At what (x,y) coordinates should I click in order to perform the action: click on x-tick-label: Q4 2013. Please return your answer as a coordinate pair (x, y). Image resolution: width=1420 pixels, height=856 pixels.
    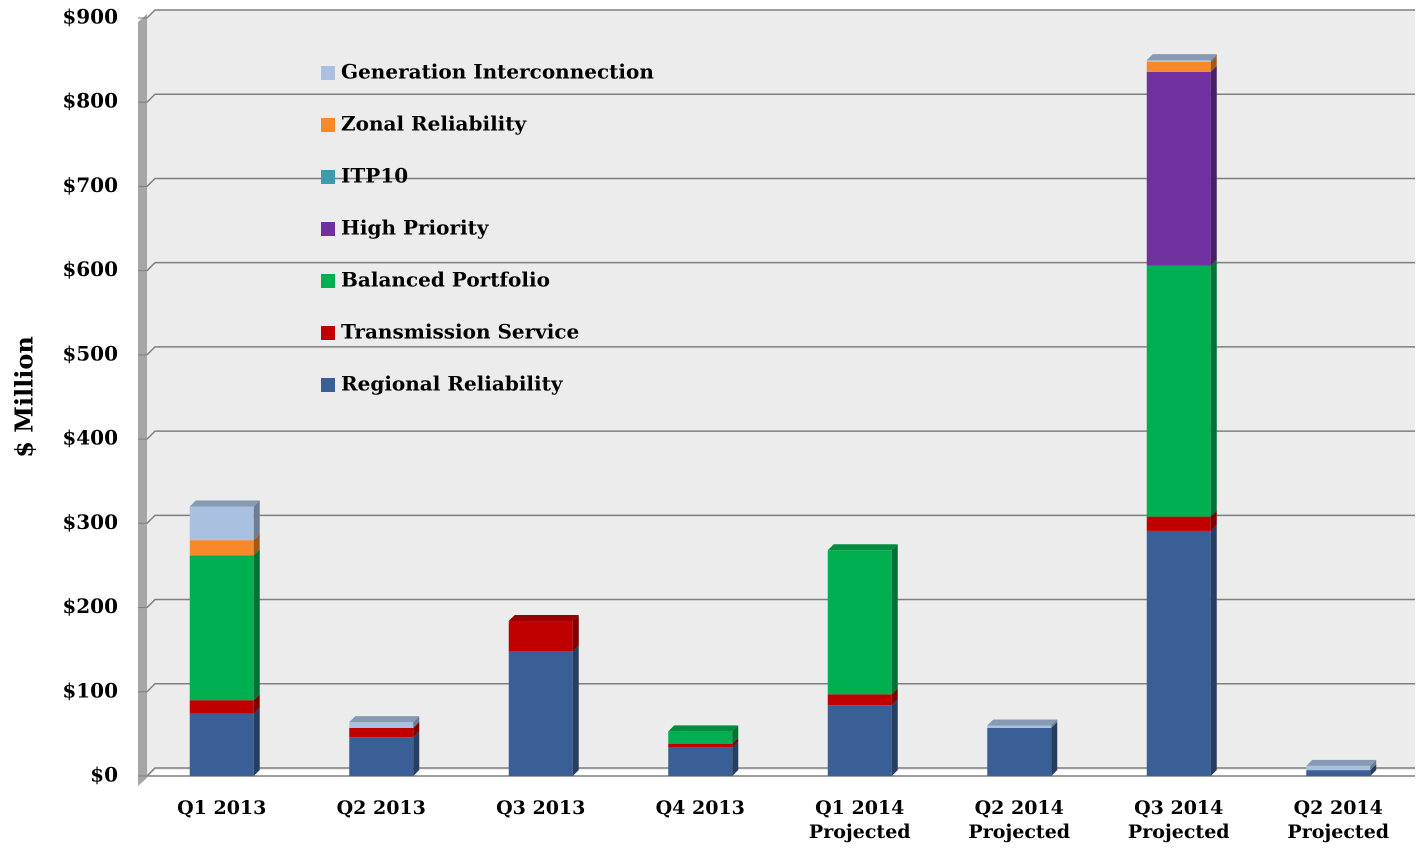
    Looking at the image, I should click on (700, 808).